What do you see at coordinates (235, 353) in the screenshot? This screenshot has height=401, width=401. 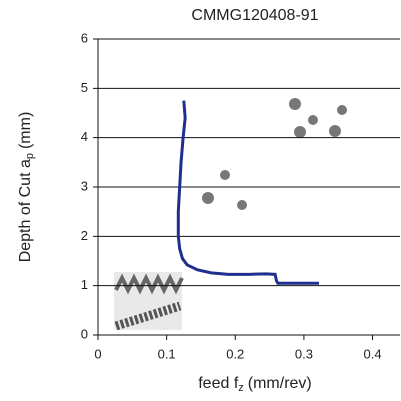 I see `x-tick-label: 0.2` at bounding box center [235, 353].